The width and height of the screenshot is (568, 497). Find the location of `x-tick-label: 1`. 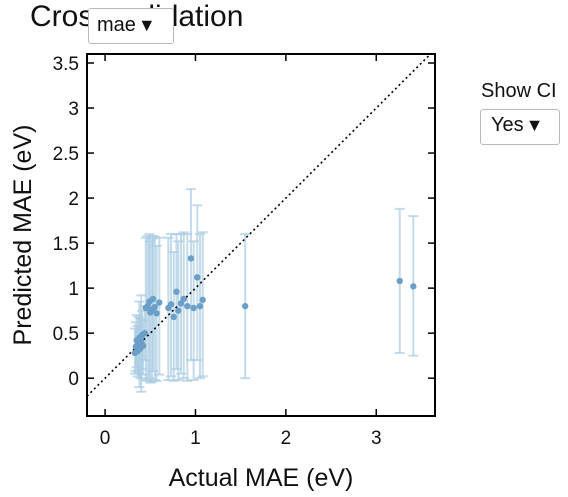

x-tick-label: 1 is located at coordinates (195, 438).